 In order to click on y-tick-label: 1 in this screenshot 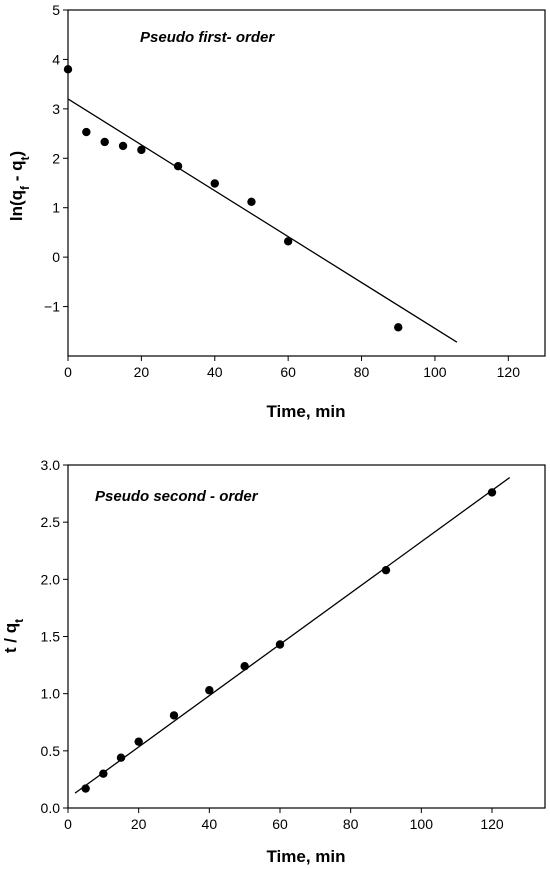, I will do `click(56, 208)`.